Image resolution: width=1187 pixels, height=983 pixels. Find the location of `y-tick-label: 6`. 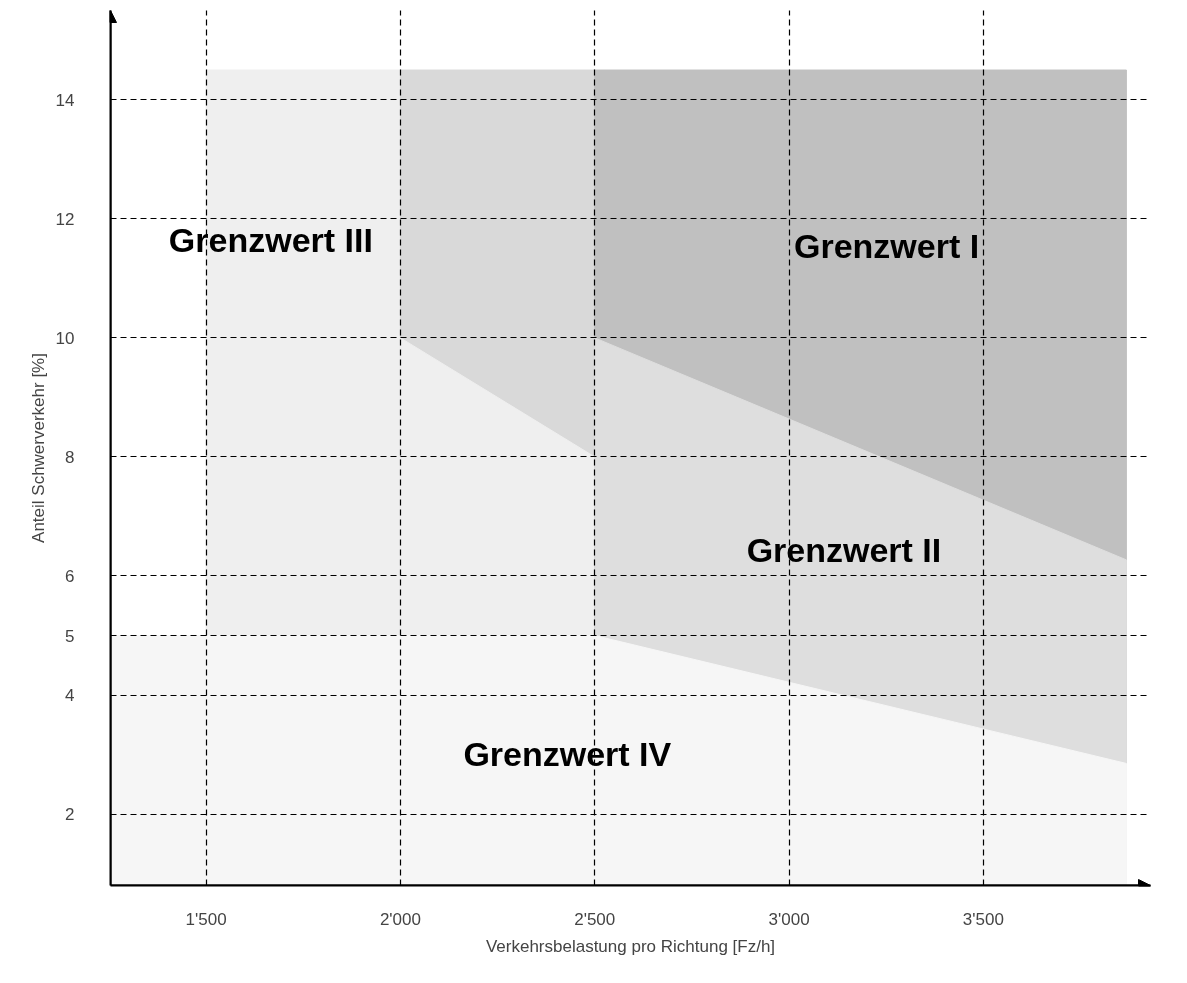

y-tick-label: 6 is located at coordinates (70, 576).